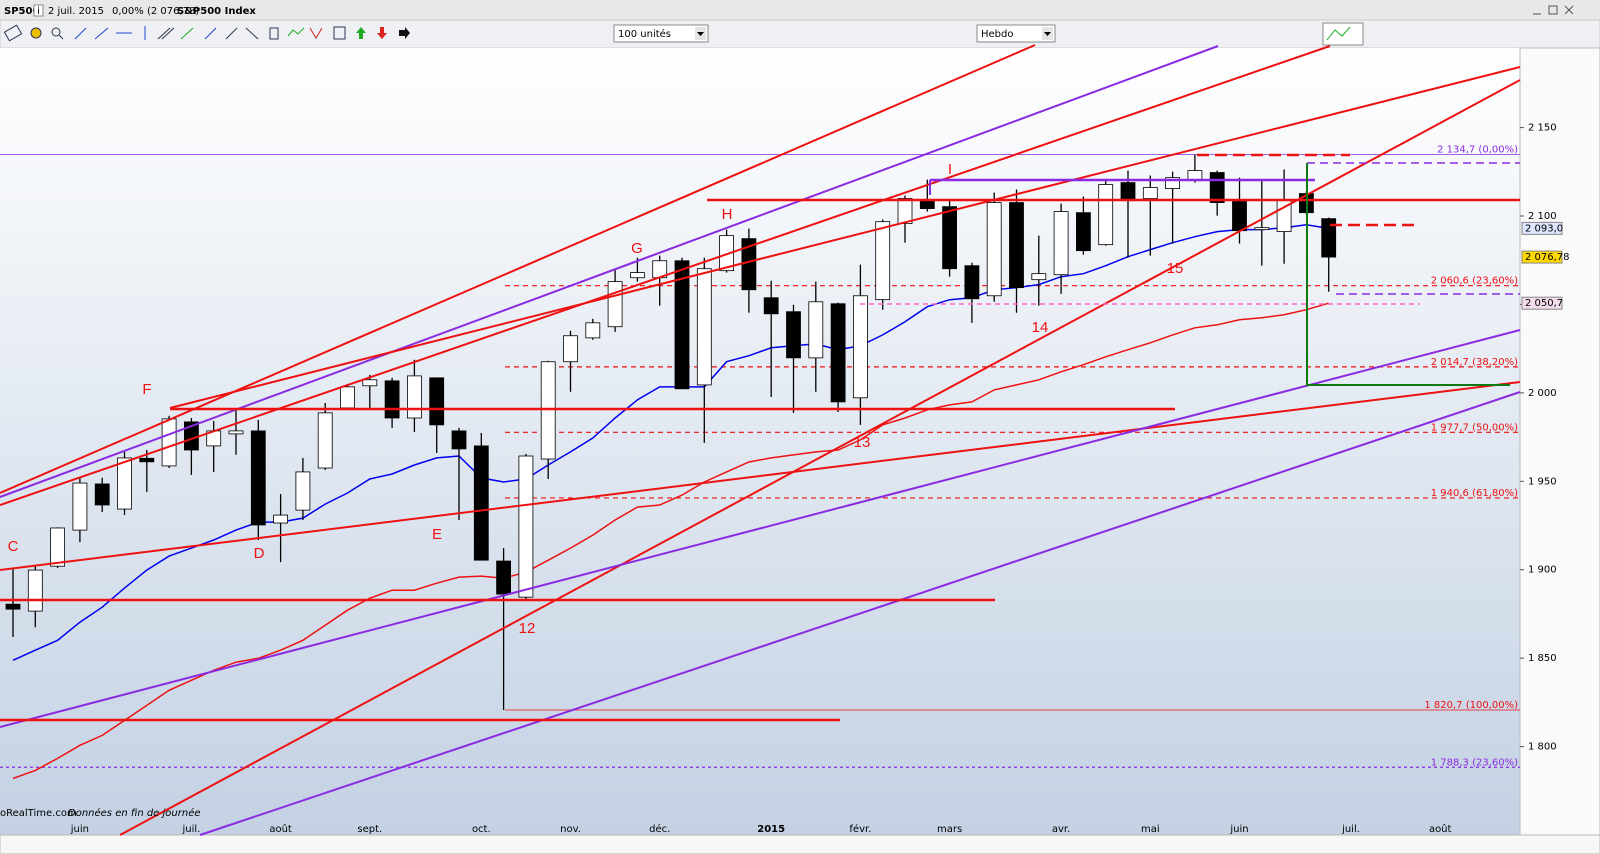 This screenshot has height=854, width=1600. I want to click on wave-label: D, so click(259, 553).